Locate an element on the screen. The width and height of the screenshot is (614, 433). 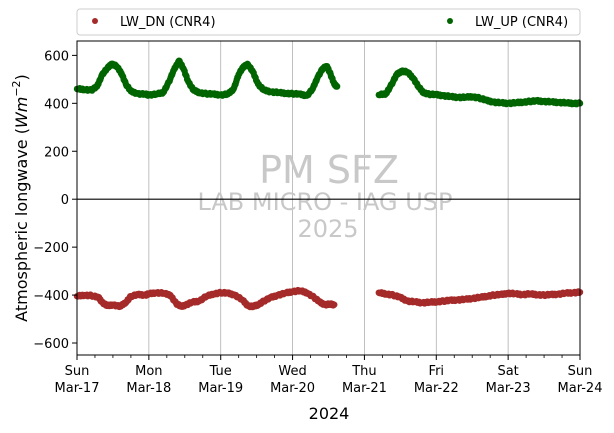
y-tick-label: 400 is located at coordinates (56, 104).